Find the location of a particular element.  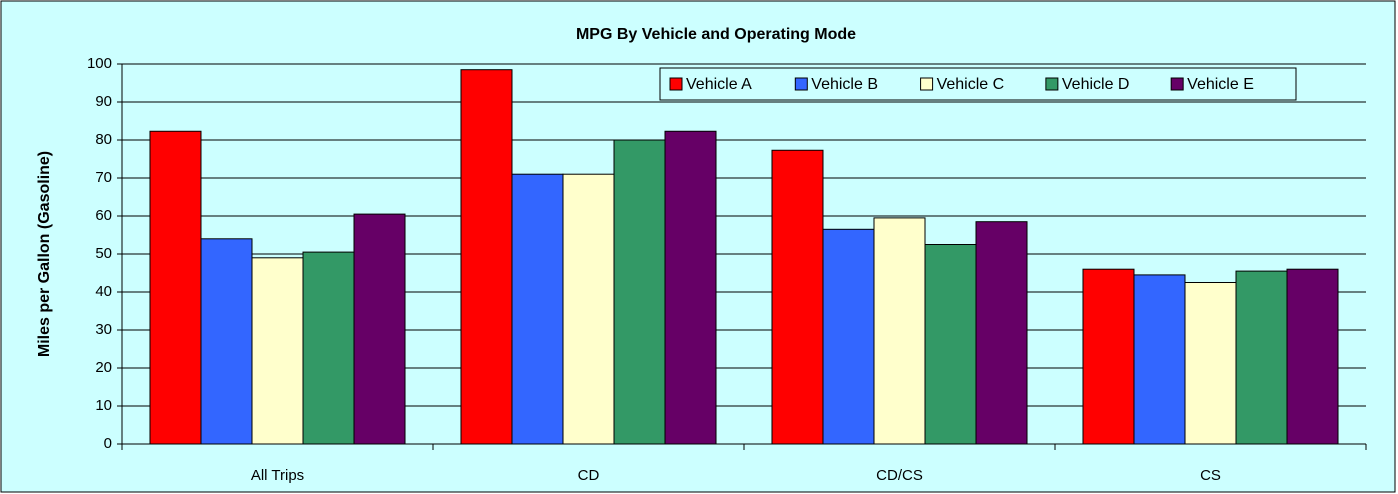

chart-title: MPG By Vehicle and Operating Mode is located at coordinates (716, 34).